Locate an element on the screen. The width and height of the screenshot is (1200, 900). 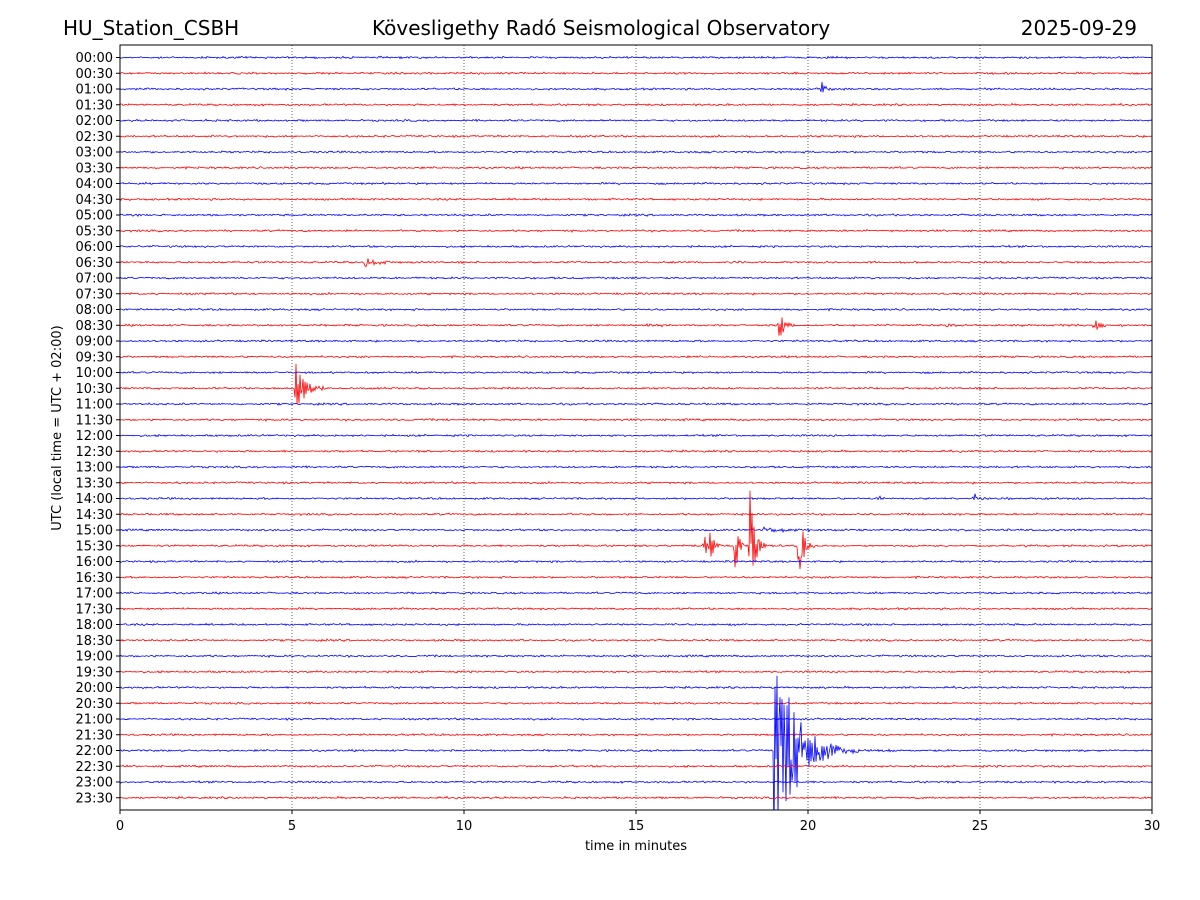
trace-1900 is located at coordinates (636, 656).